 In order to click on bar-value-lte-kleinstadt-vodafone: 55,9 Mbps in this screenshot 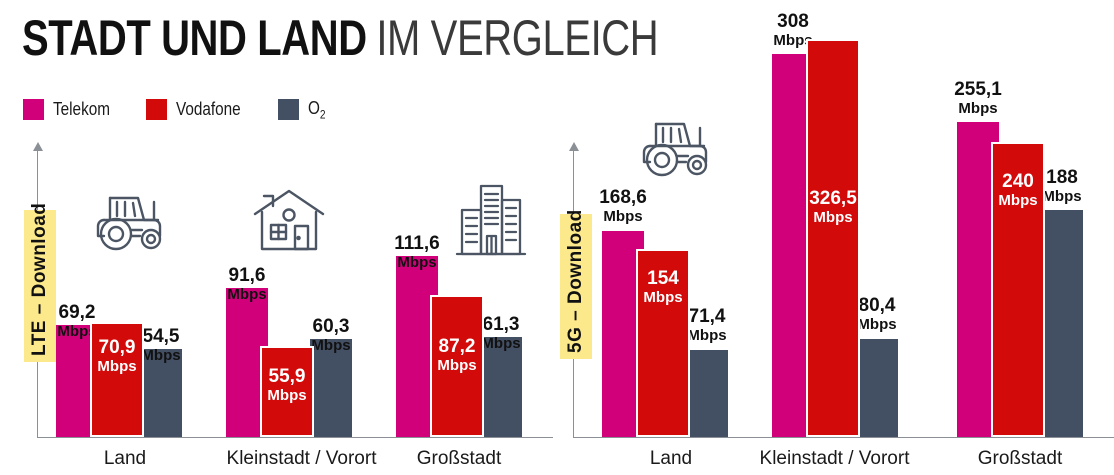, I will do `click(287, 385)`.